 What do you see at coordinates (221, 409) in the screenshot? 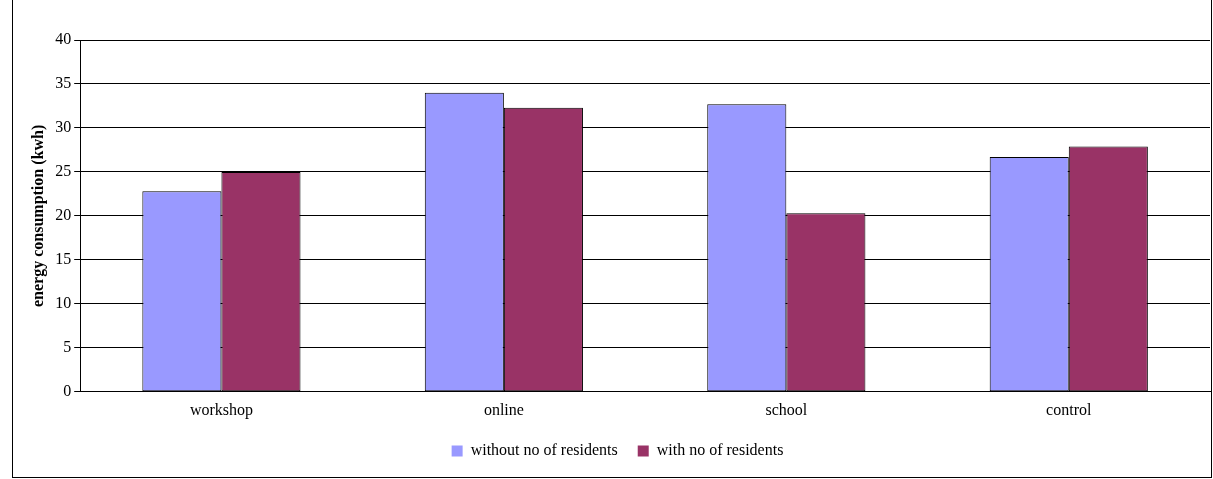
I see `x-tick-label: workshop` at bounding box center [221, 409].